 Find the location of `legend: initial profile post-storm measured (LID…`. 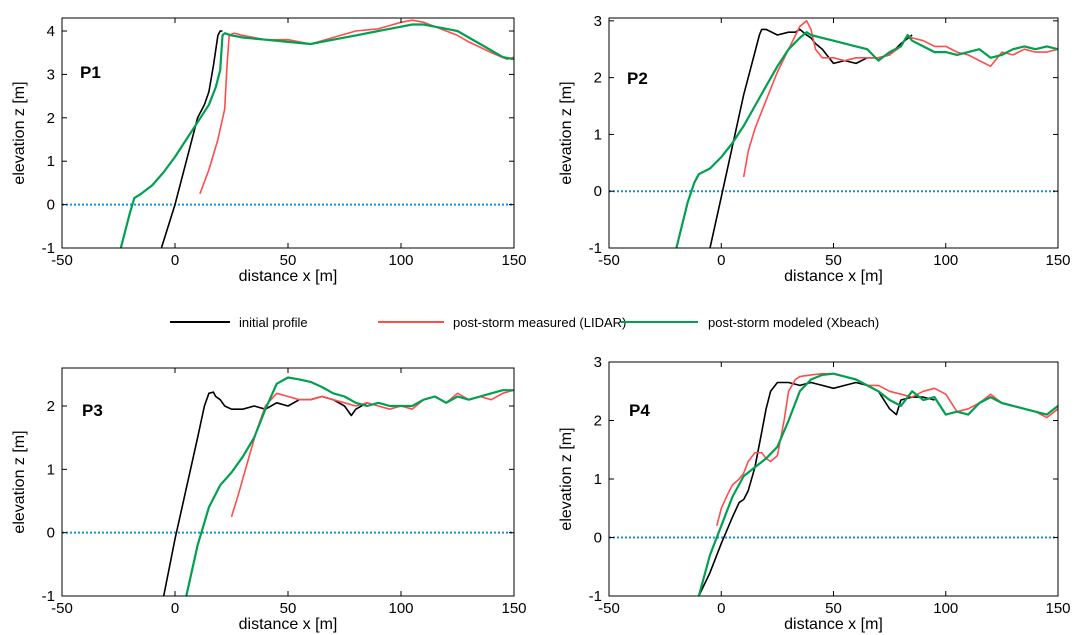

legend: initial profile post-storm measured (LID… is located at coordinates (524, 322).